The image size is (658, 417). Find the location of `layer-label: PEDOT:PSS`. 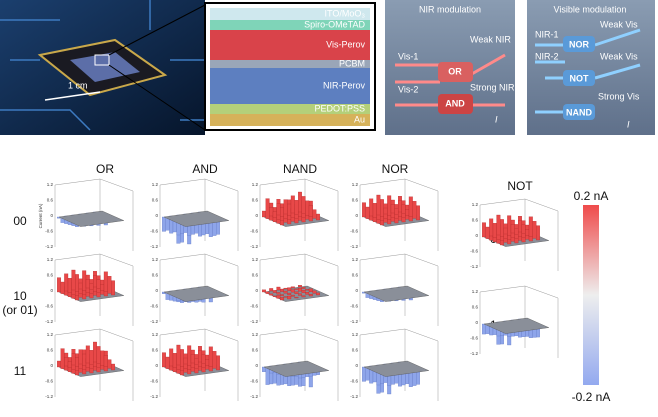

layer-label: PEDOT:PSS is located at coordinates (339, 108).